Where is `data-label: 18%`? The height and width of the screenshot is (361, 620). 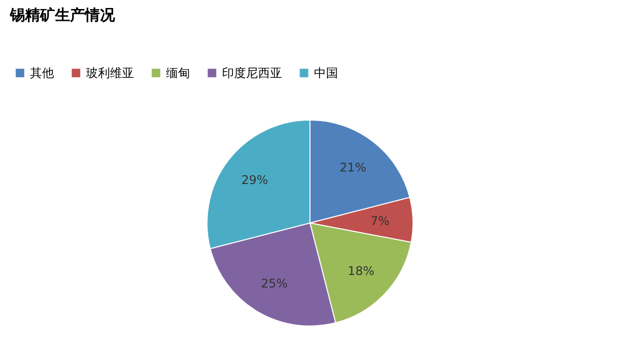 data-label: 18% is located at coordinates (361, 271).